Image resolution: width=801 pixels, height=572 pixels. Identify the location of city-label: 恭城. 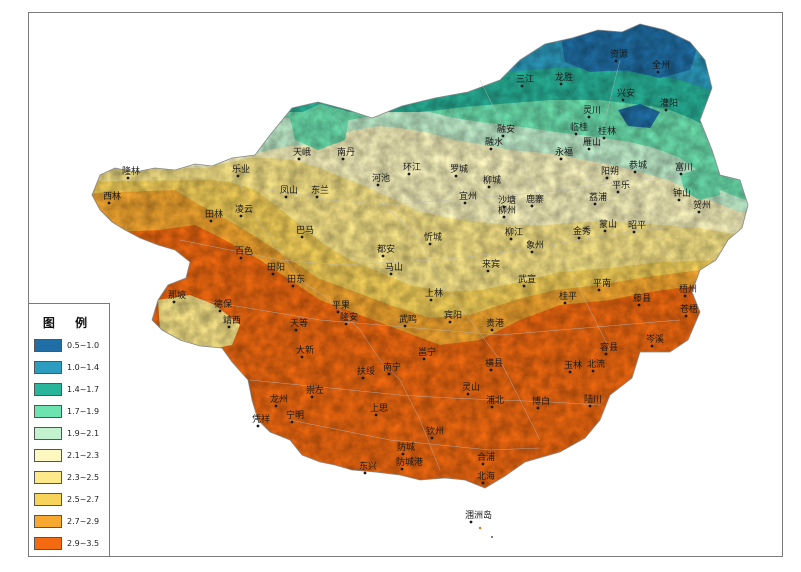
(638, 165).